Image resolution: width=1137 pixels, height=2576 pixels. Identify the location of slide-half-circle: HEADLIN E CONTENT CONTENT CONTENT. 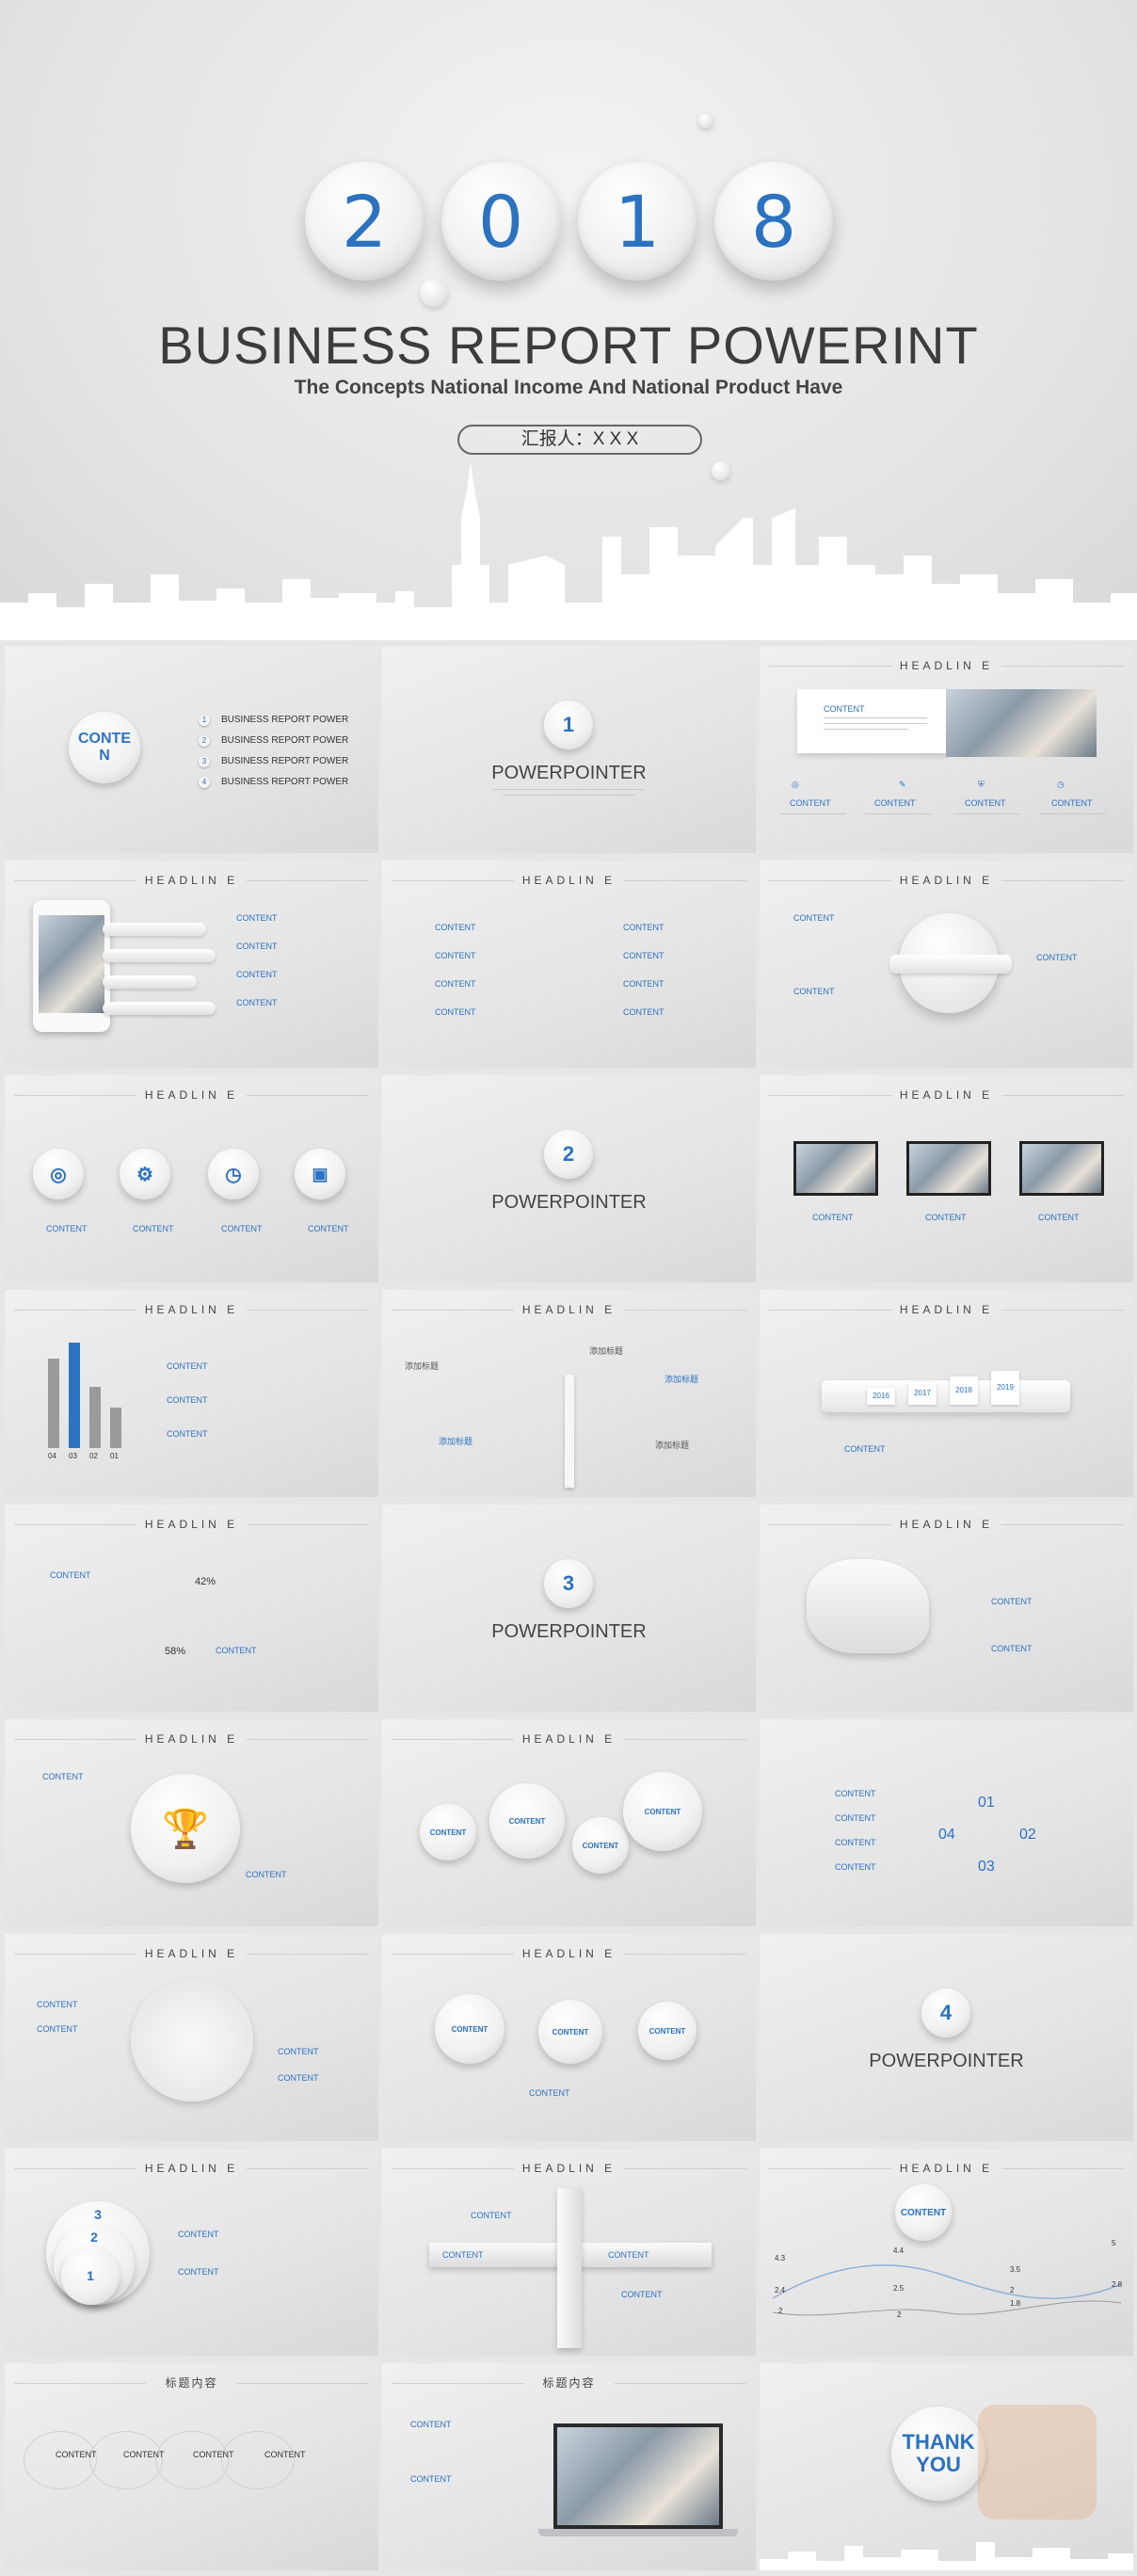
(946, 964).